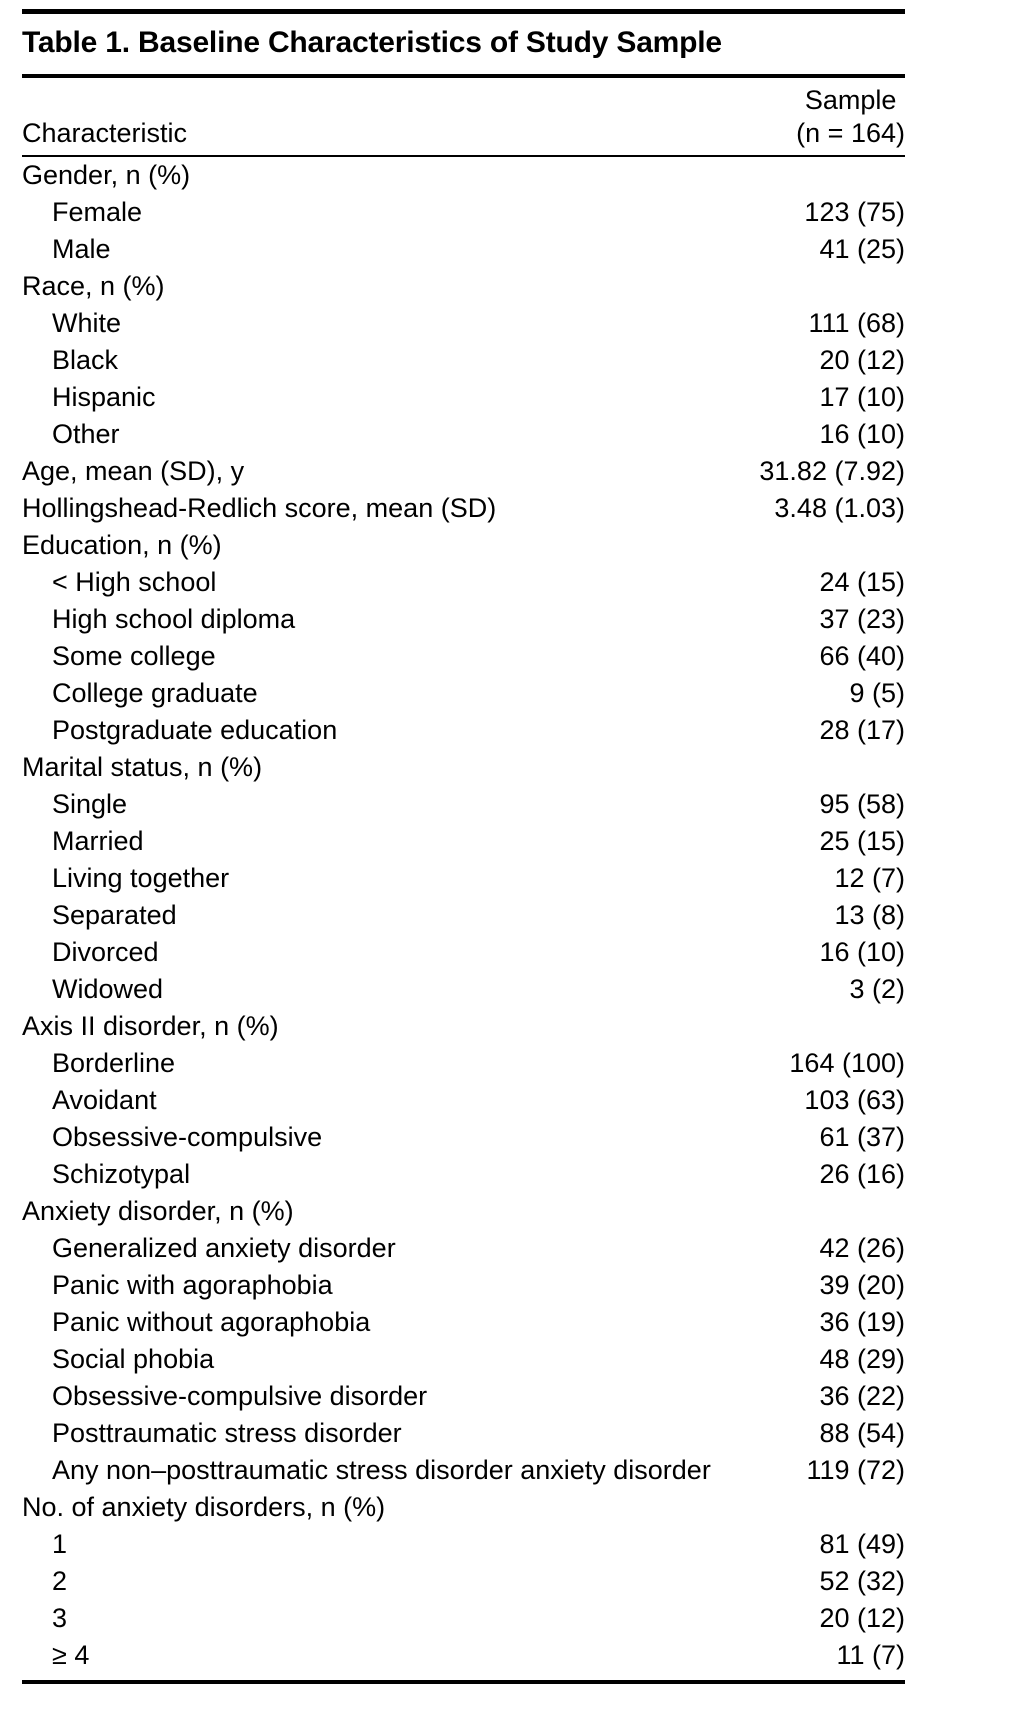 This screenshot has width=1024, height=1720. Describe the element at coordinates (104, 397) in the screenshot. I see `row-label: Hispanic` at that location.